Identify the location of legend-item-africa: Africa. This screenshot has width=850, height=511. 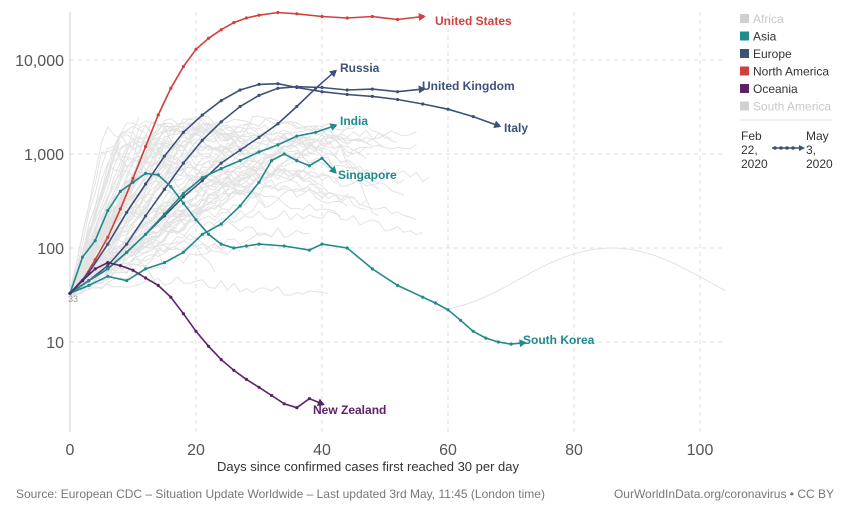
(762, 19).